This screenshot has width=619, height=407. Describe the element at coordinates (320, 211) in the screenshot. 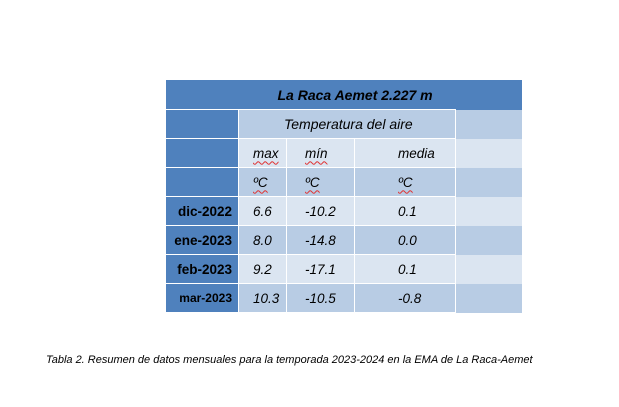

I see `cell-min: -10.2` at that location.